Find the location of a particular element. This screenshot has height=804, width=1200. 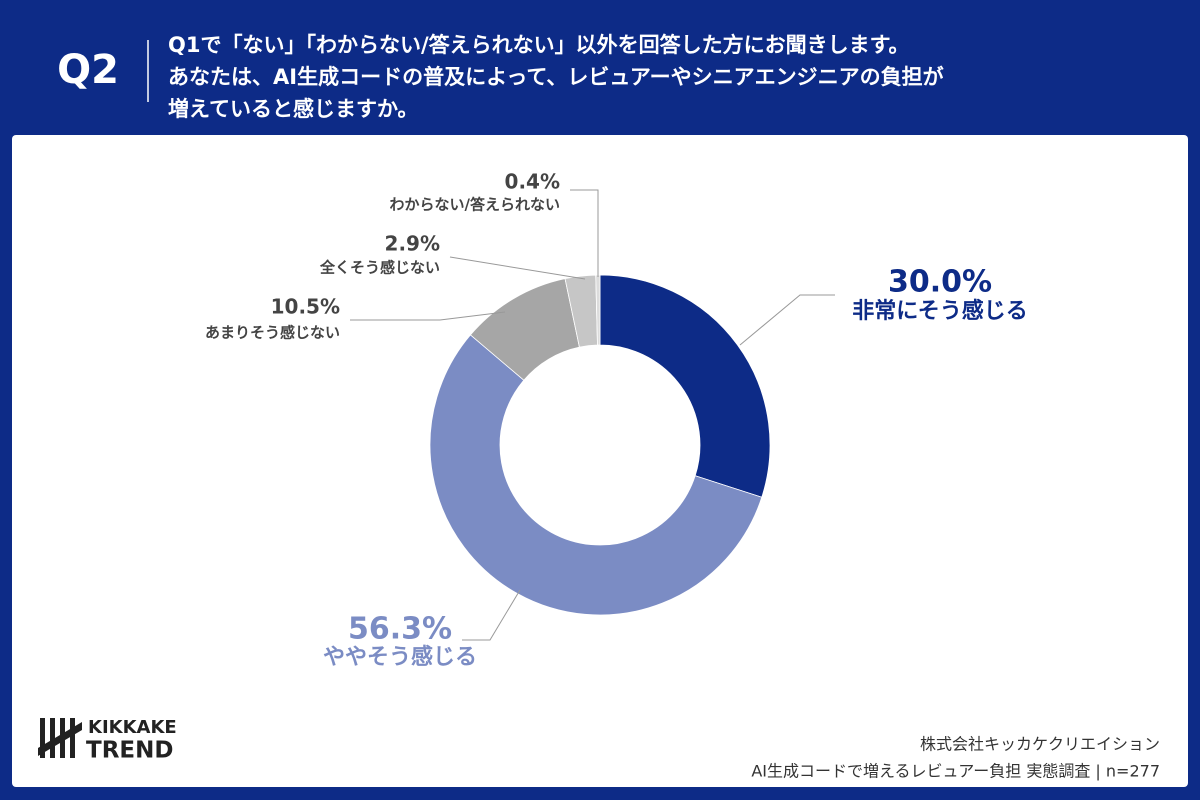

value-label: 56.3% is located at coordinates (400, 629).